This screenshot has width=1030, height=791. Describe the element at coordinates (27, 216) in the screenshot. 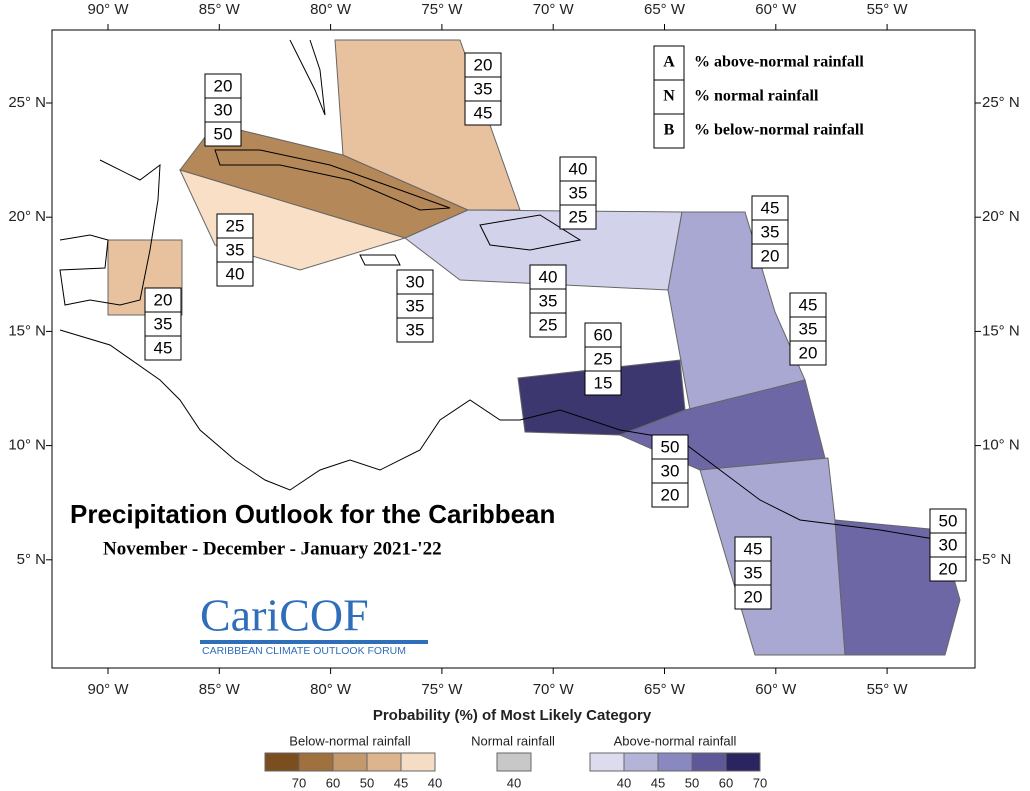

I see `lat-label: 20° N` at that location.